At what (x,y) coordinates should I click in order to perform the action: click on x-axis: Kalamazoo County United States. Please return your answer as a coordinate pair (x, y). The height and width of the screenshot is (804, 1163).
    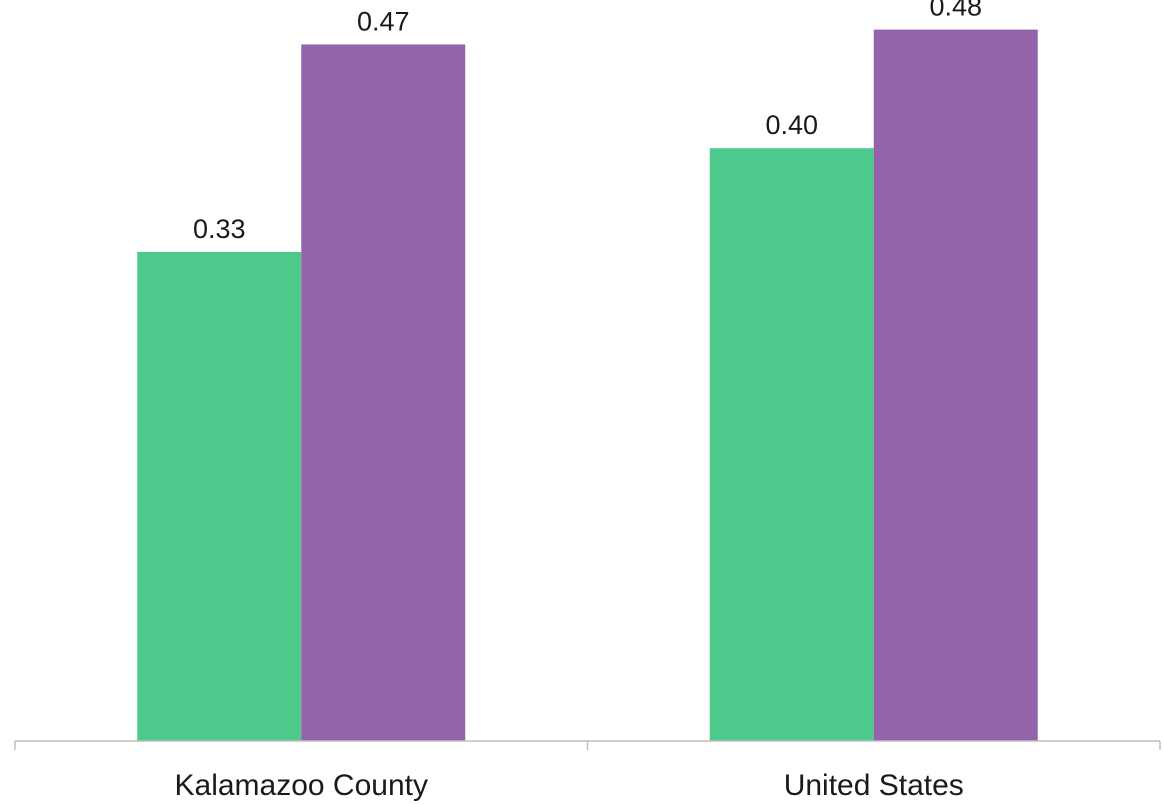
    Looking at the image, I should click on (587, 771).